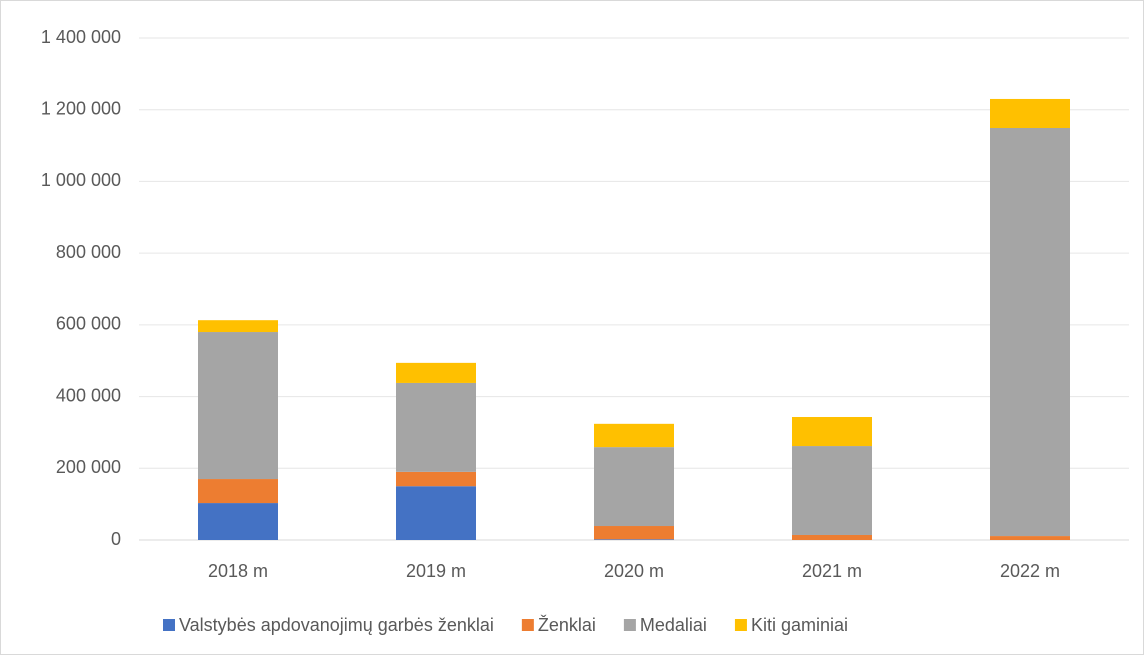 The height and width of the screenshot is (656, 1145). Describe the element at coordinates (88, 467) in the screenshot. I see `y-tick-label: 200 000` at that location.